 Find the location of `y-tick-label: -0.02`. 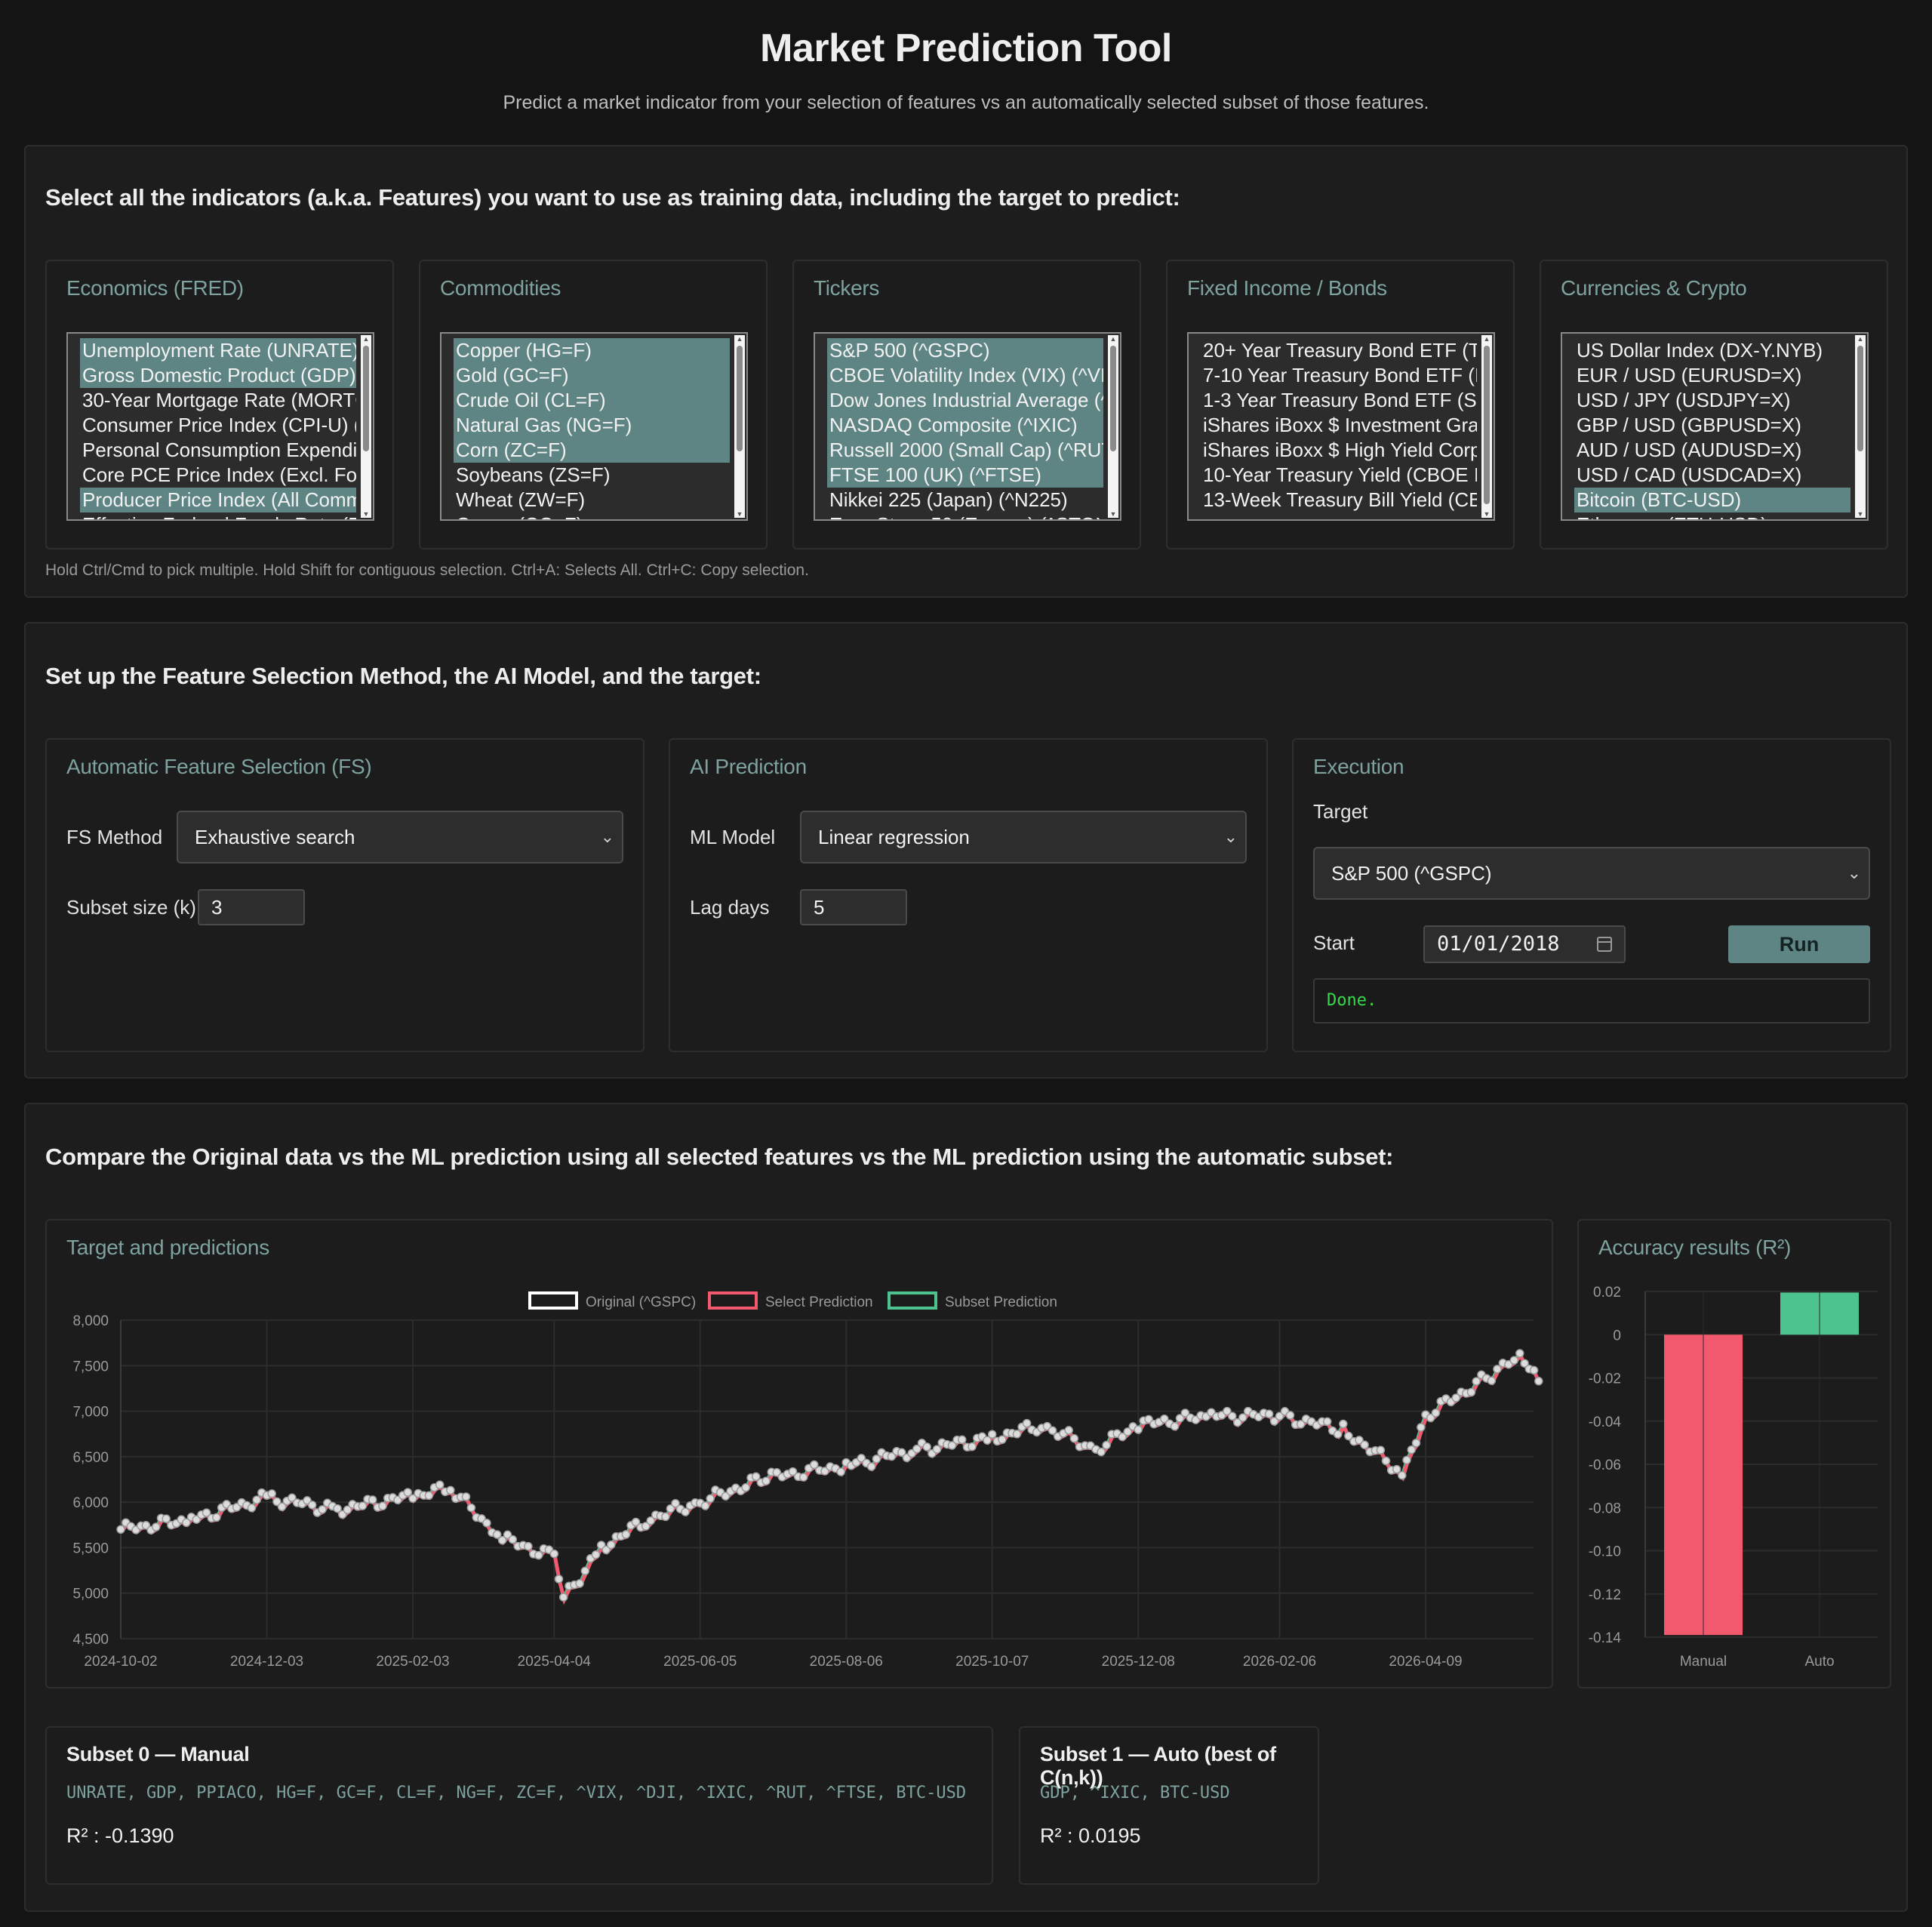

y-tick-label: -0.02 is located at coordinates (1605, 1379).